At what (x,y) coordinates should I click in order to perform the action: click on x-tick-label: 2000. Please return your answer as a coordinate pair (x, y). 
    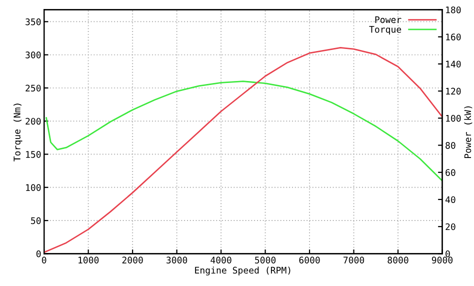
    Looking at the image, I should click on (132, 260).